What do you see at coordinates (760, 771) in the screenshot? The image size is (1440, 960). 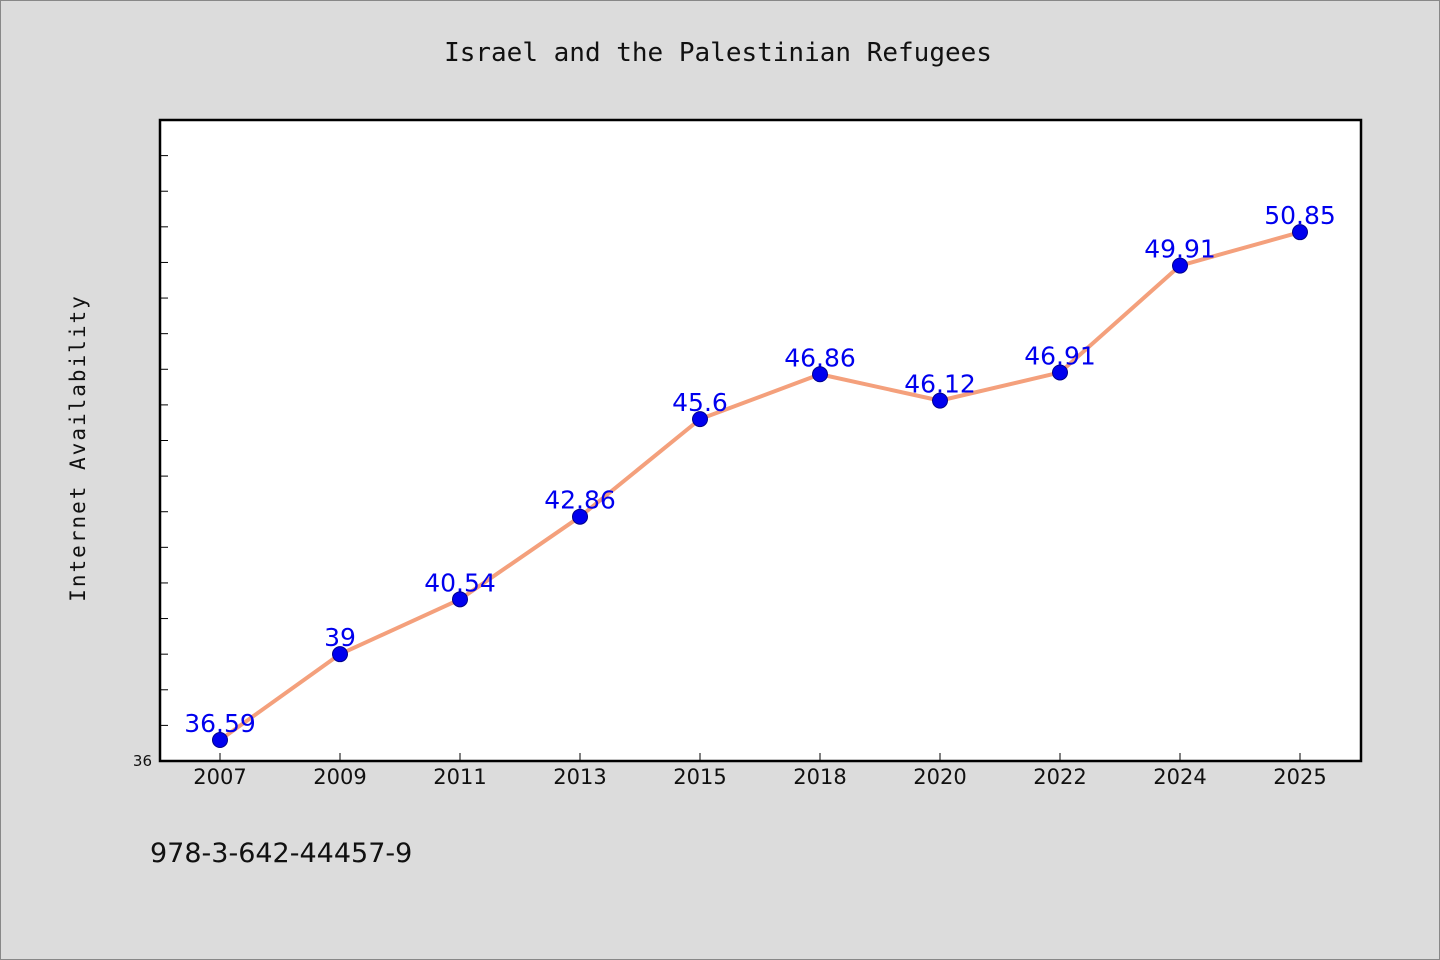 I see `x-axis-ticks: 2007 2009 2011 2013 2015 2018 2020 2022 2024 2025` at bounding box center [760, 771].